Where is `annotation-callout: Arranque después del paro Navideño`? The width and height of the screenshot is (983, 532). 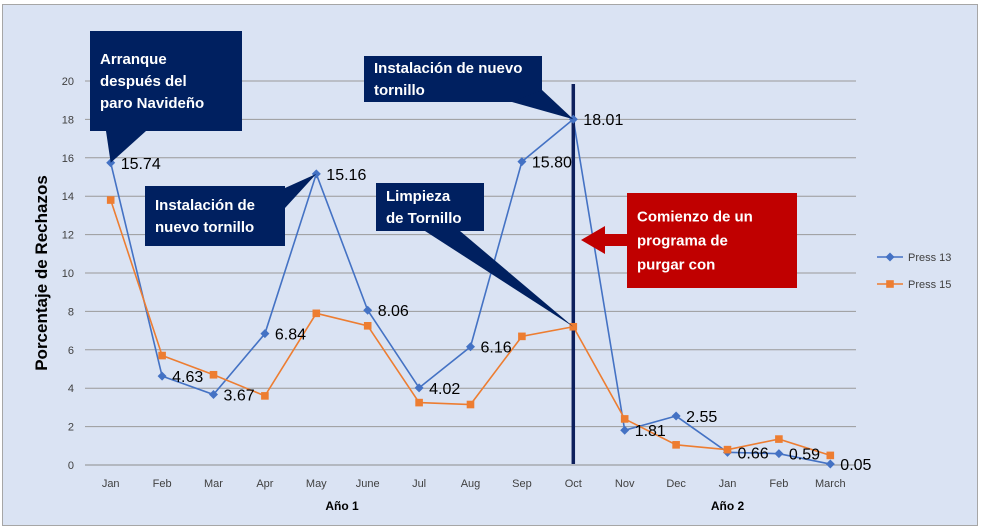 annotation-callout: Arranque después del paro Navideño is located at coordinates (166, 97).